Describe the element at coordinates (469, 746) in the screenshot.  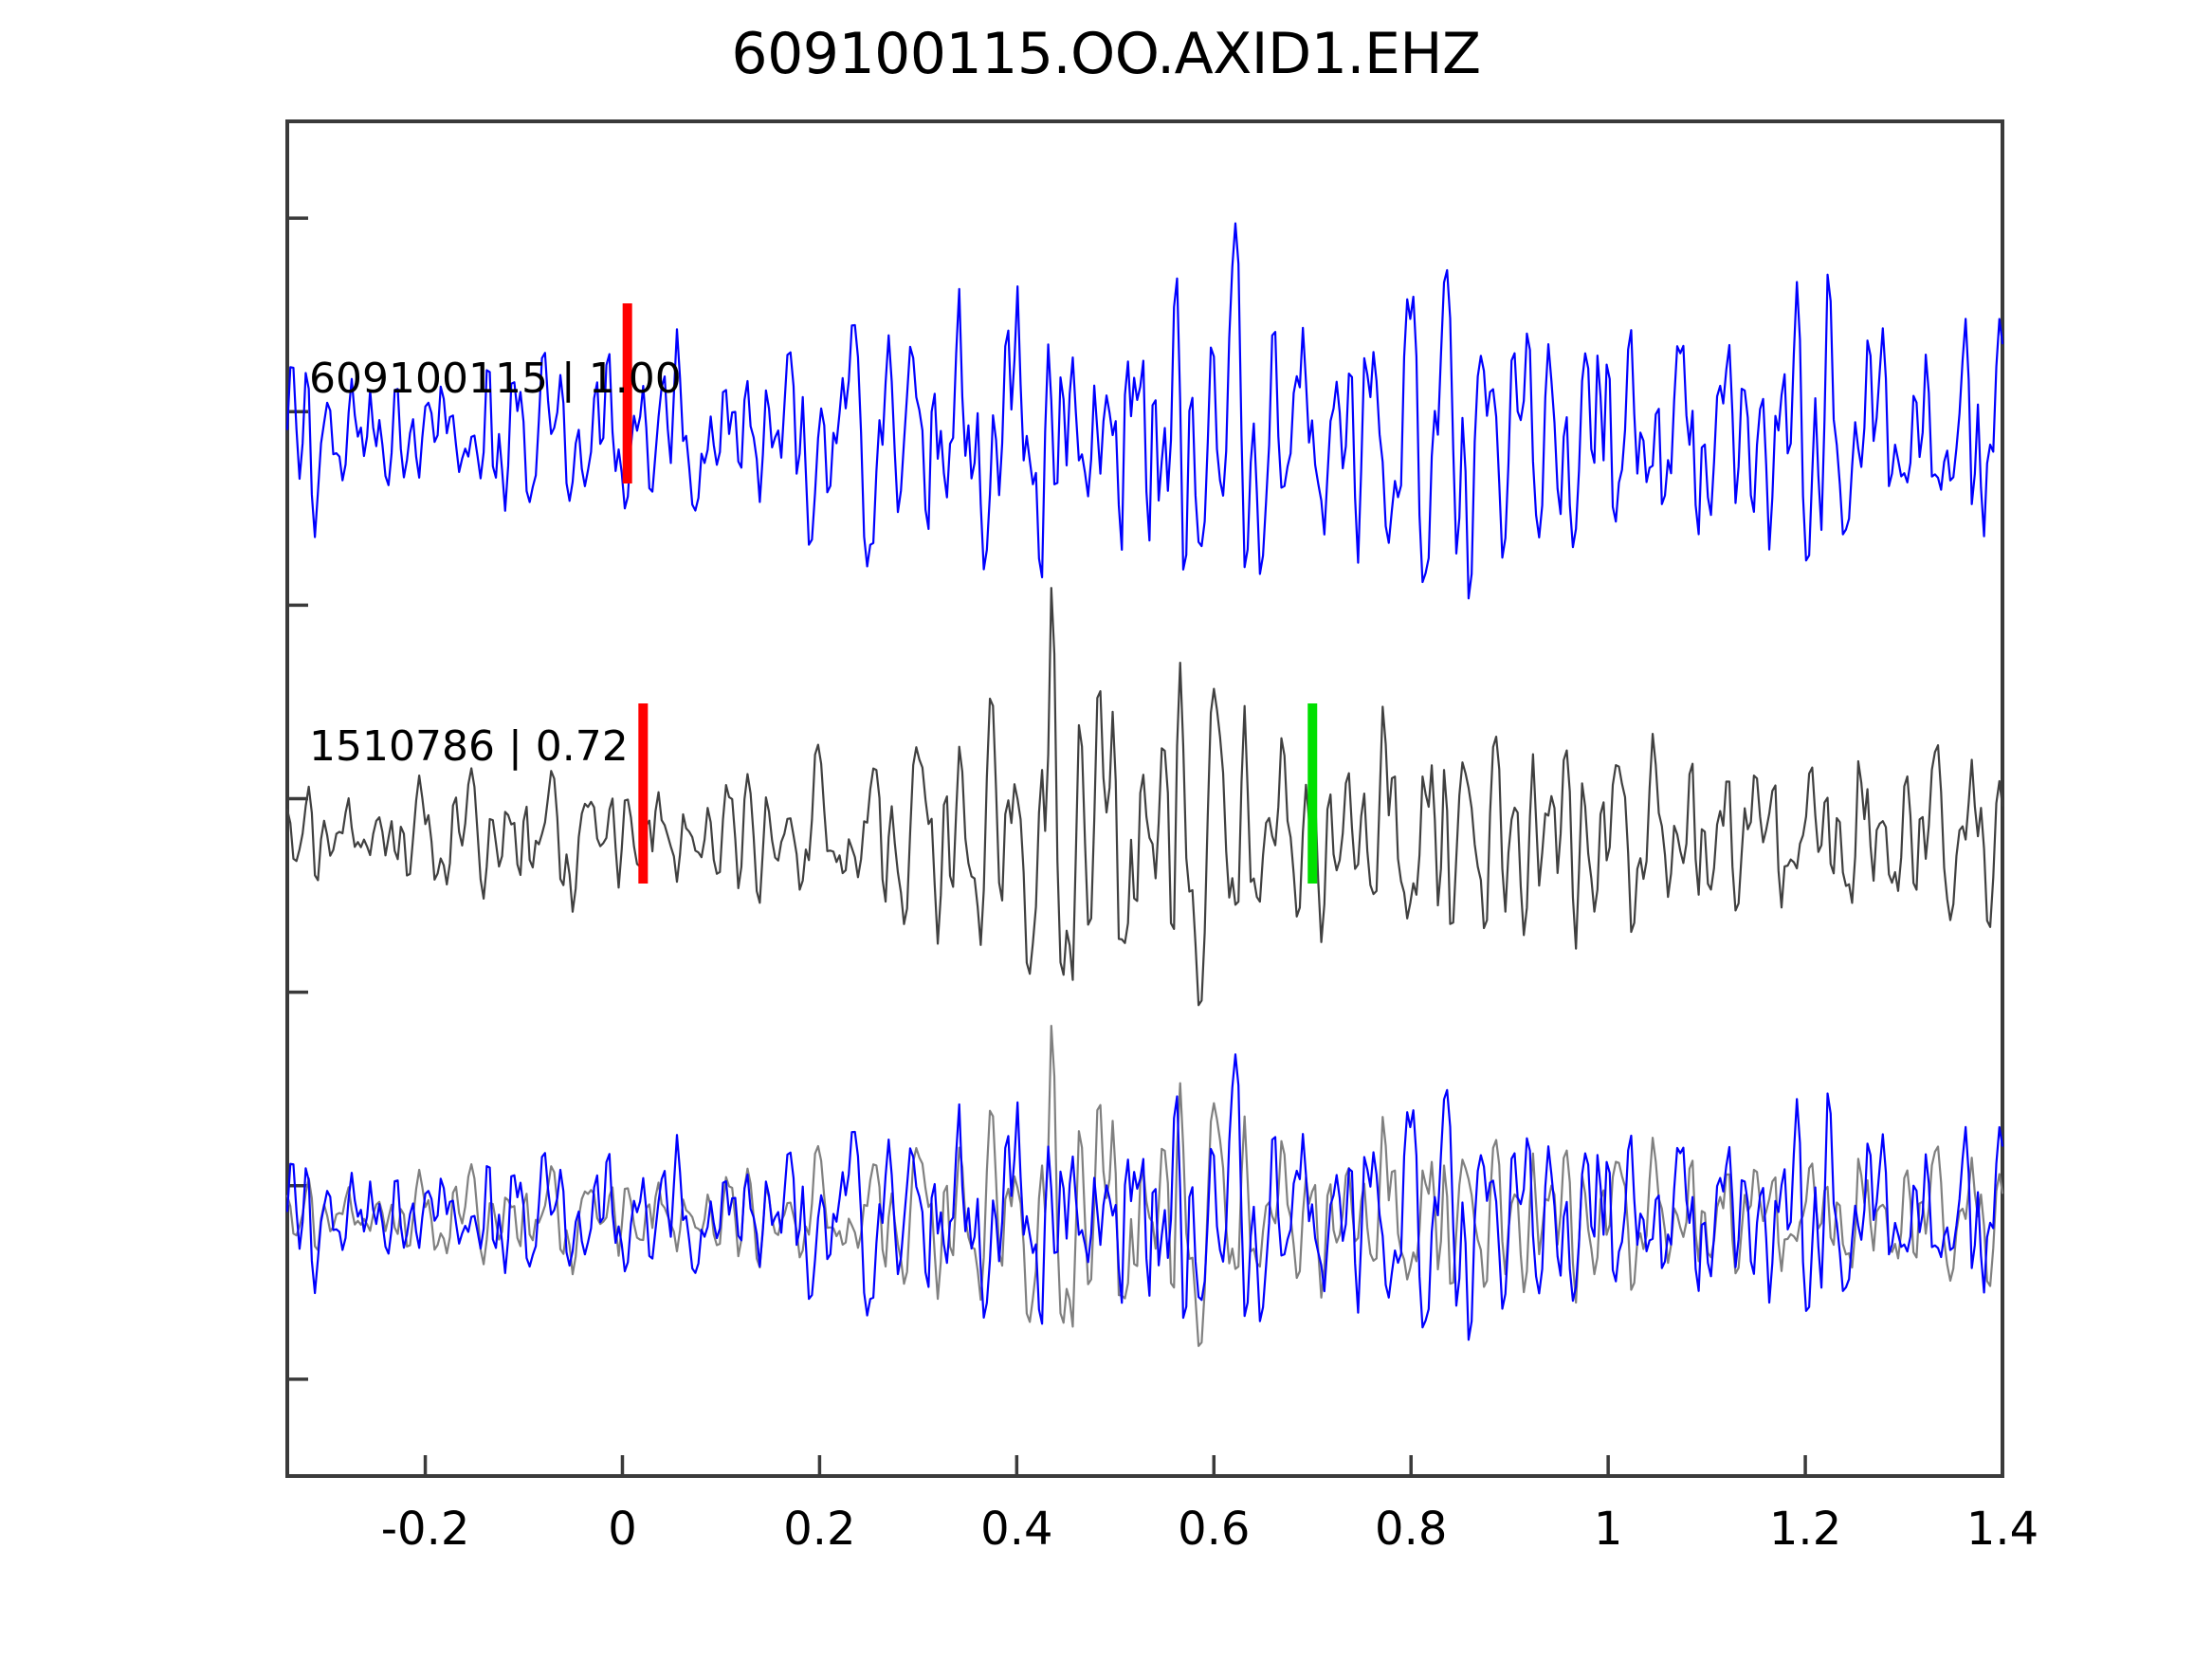
I see `trace-label-detection: 1510786 | 0.72` at that location.